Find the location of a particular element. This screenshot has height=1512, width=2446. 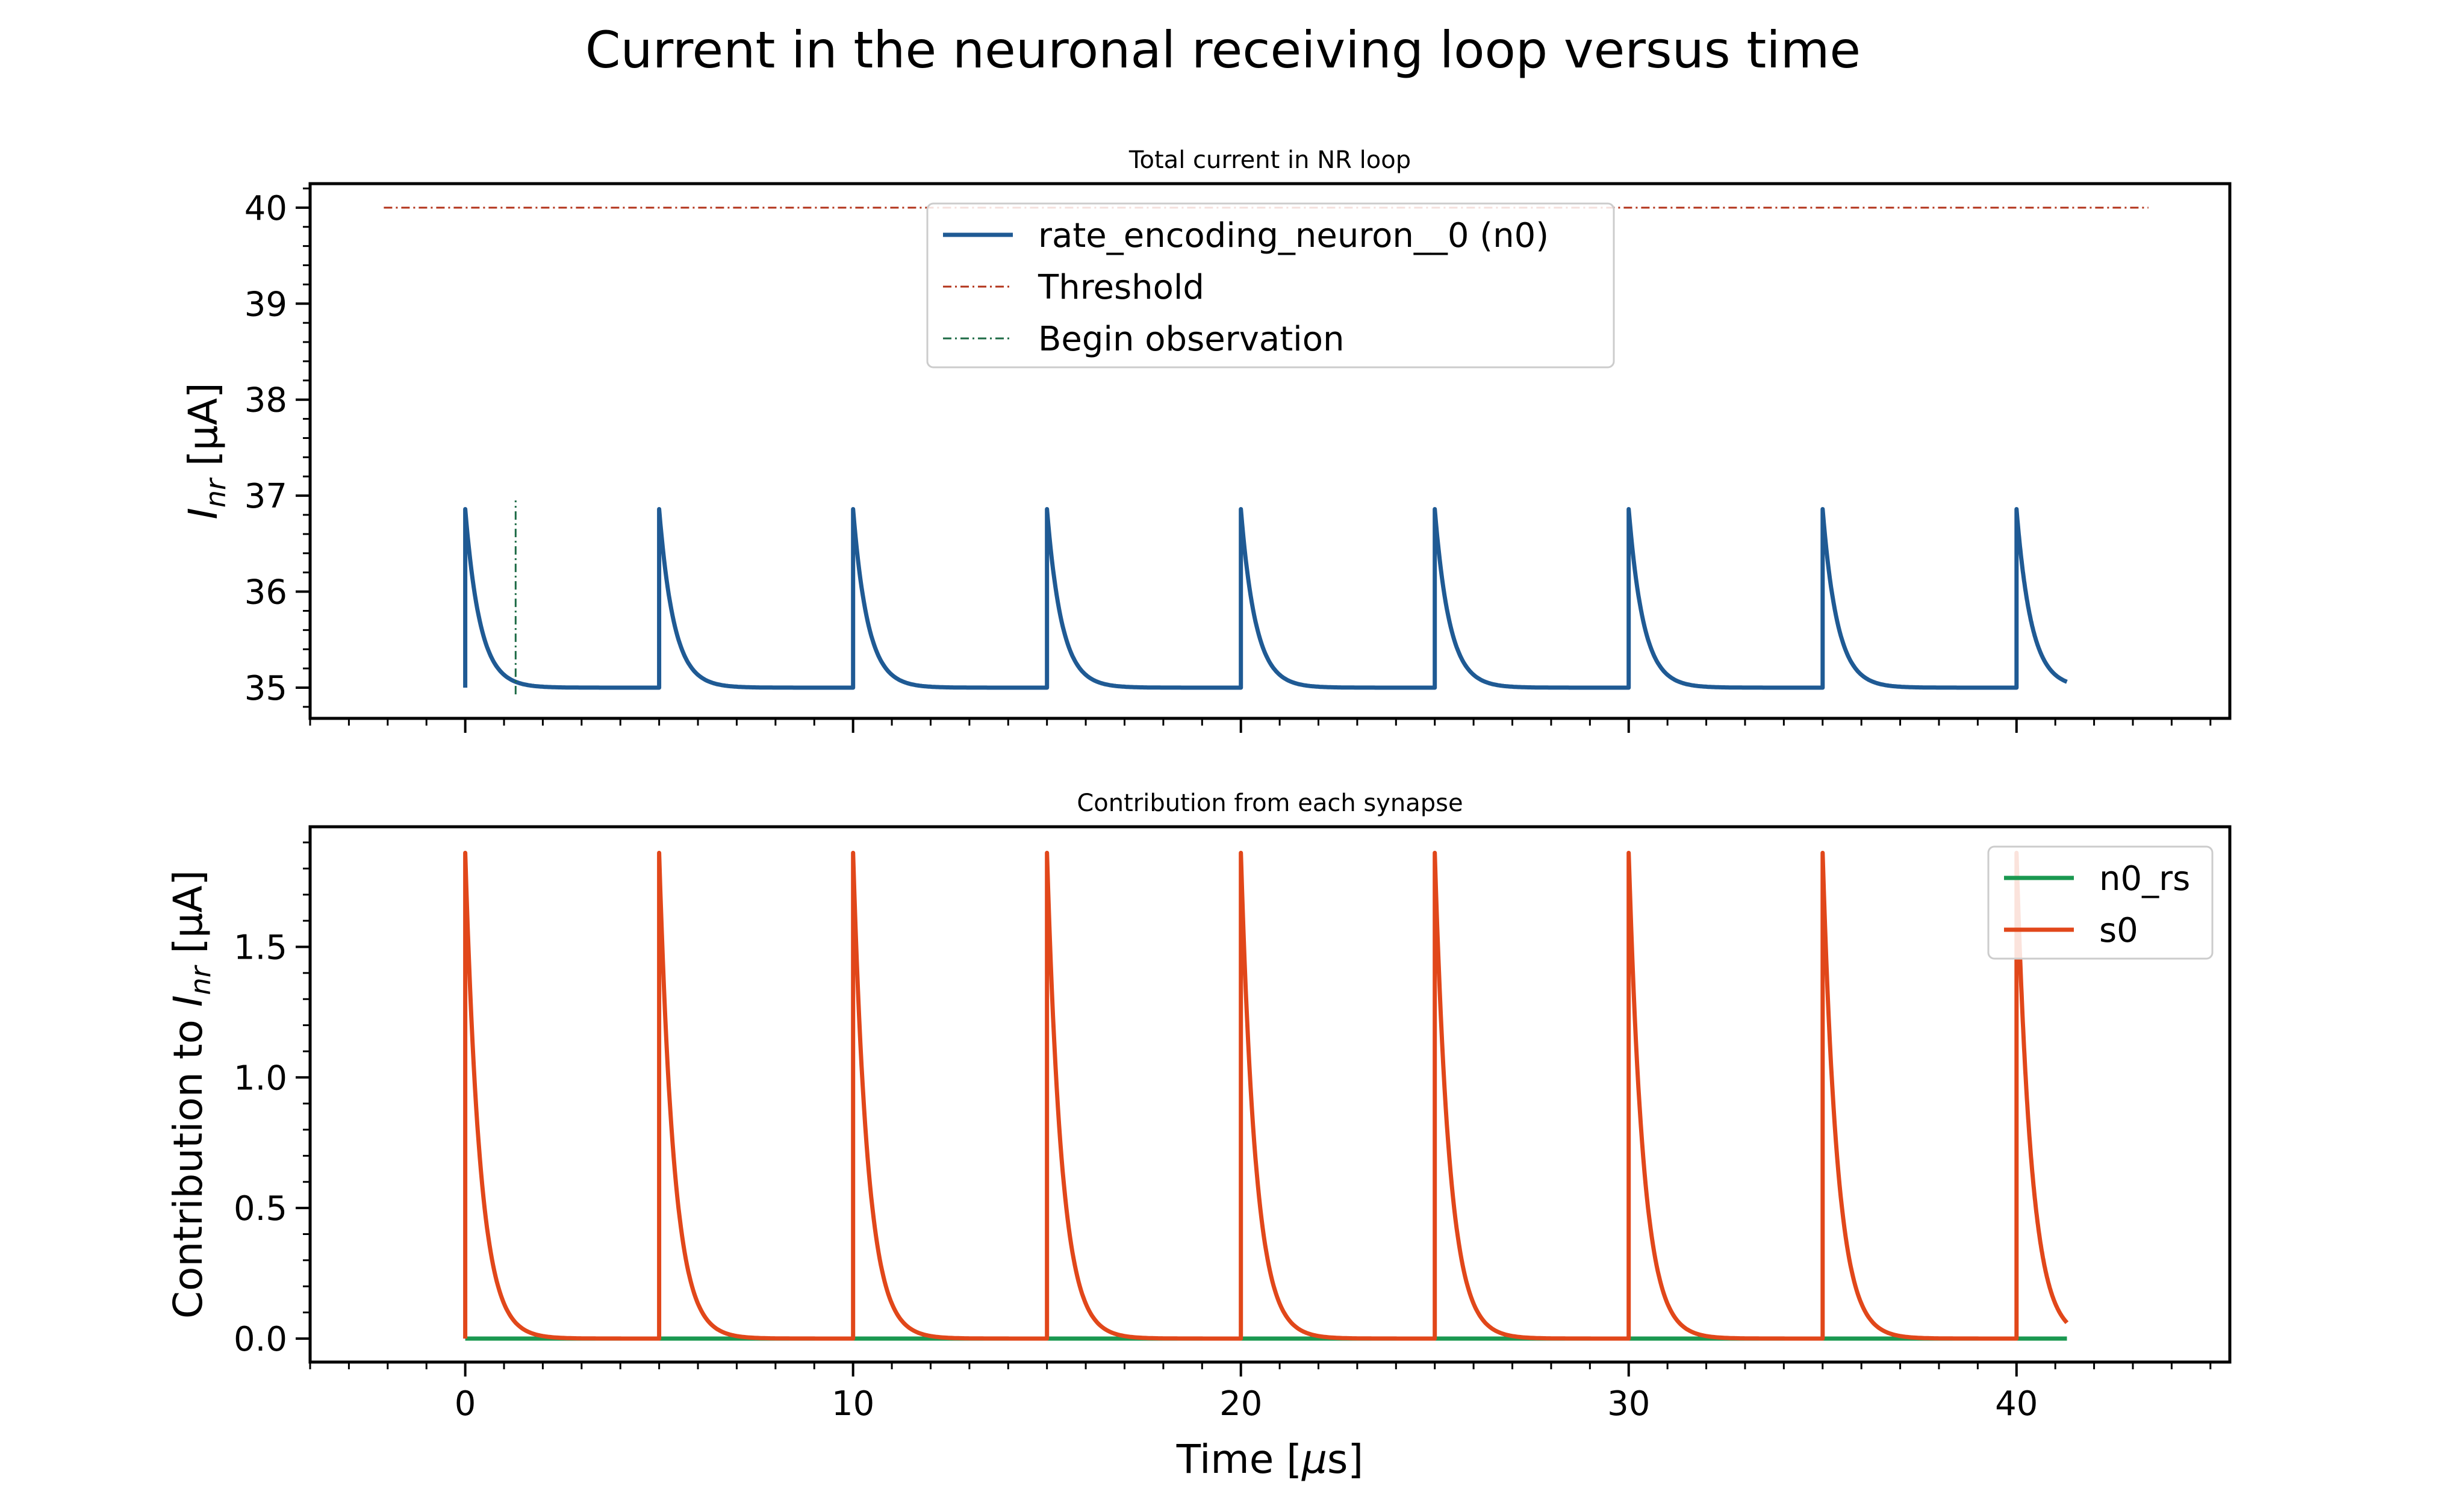

y-axis-label: Contribution to Inr [μA] is located at coordinates (191, 1094).